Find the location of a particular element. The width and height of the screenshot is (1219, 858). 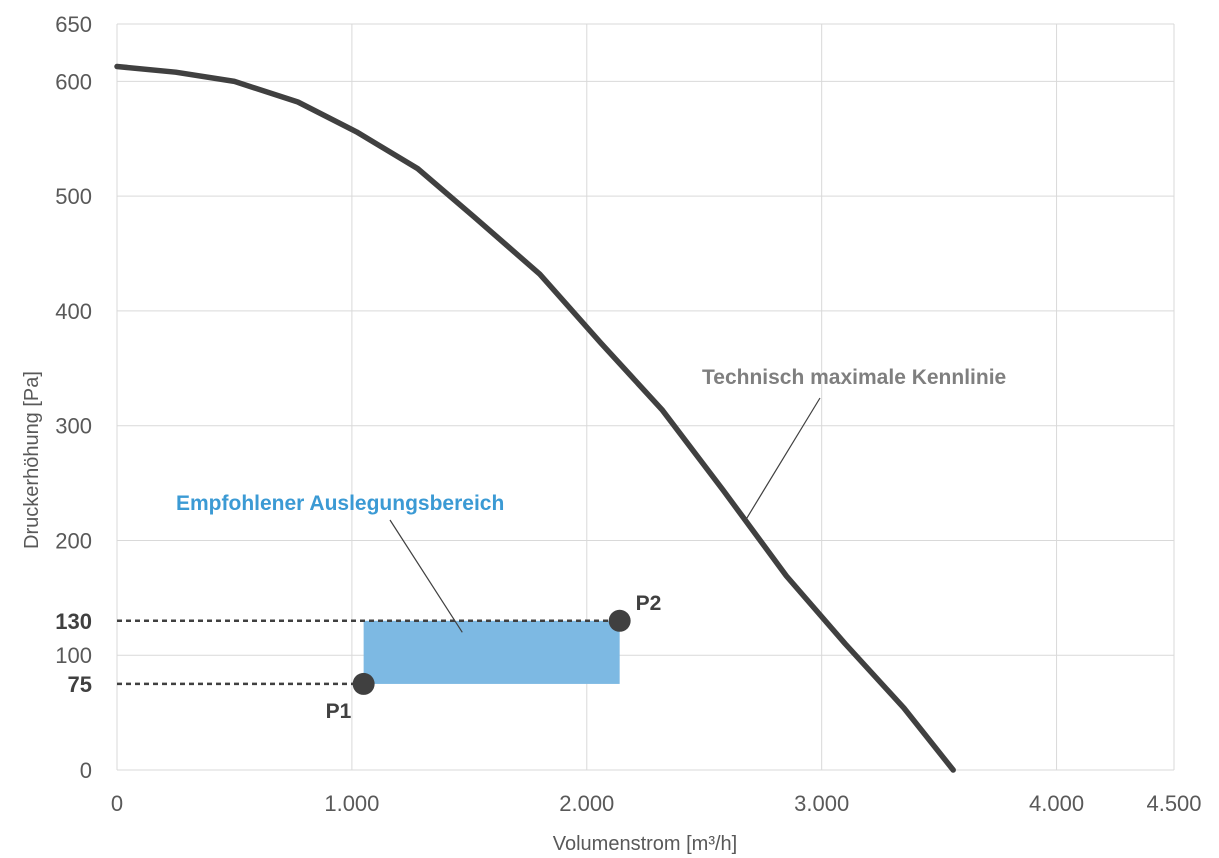

y-tick-label: 0 is located at coordinates (86, 770).